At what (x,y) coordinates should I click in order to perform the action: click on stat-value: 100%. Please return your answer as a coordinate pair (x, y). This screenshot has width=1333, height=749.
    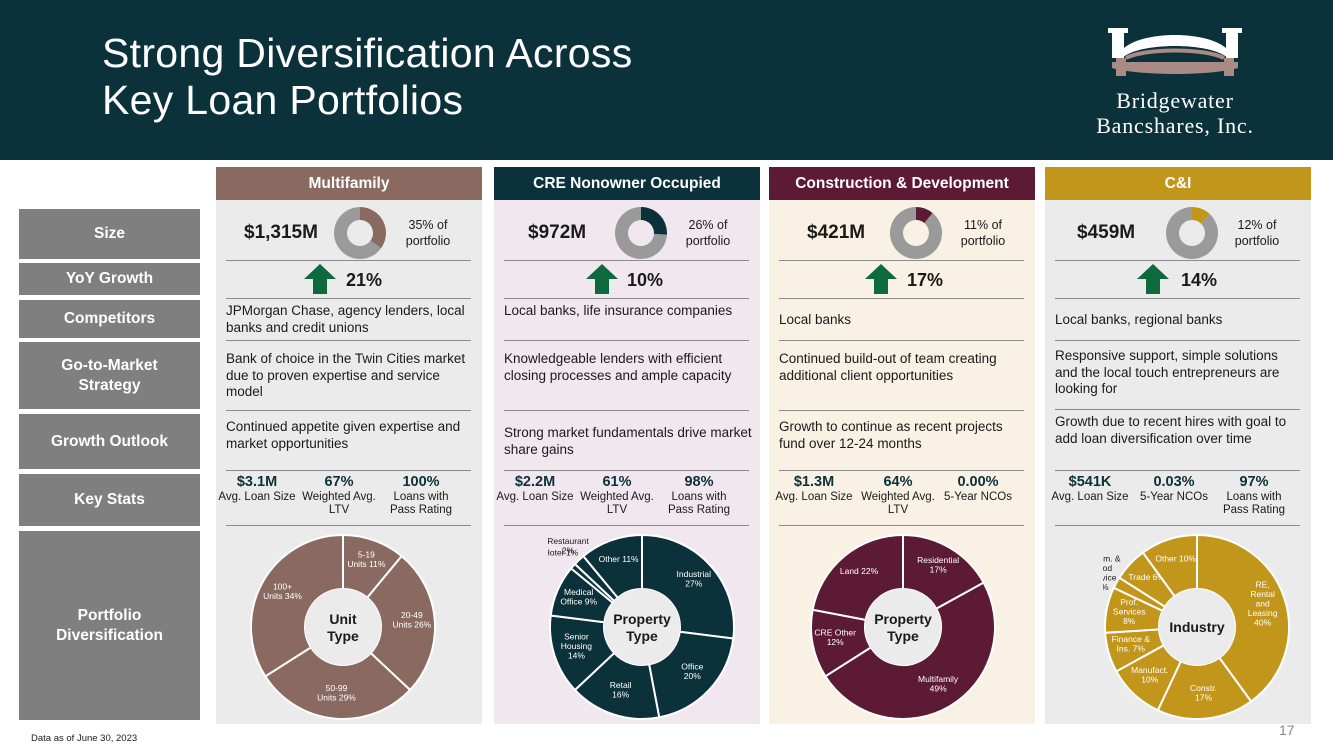
    Looking at the image, I should click on (421, 482).